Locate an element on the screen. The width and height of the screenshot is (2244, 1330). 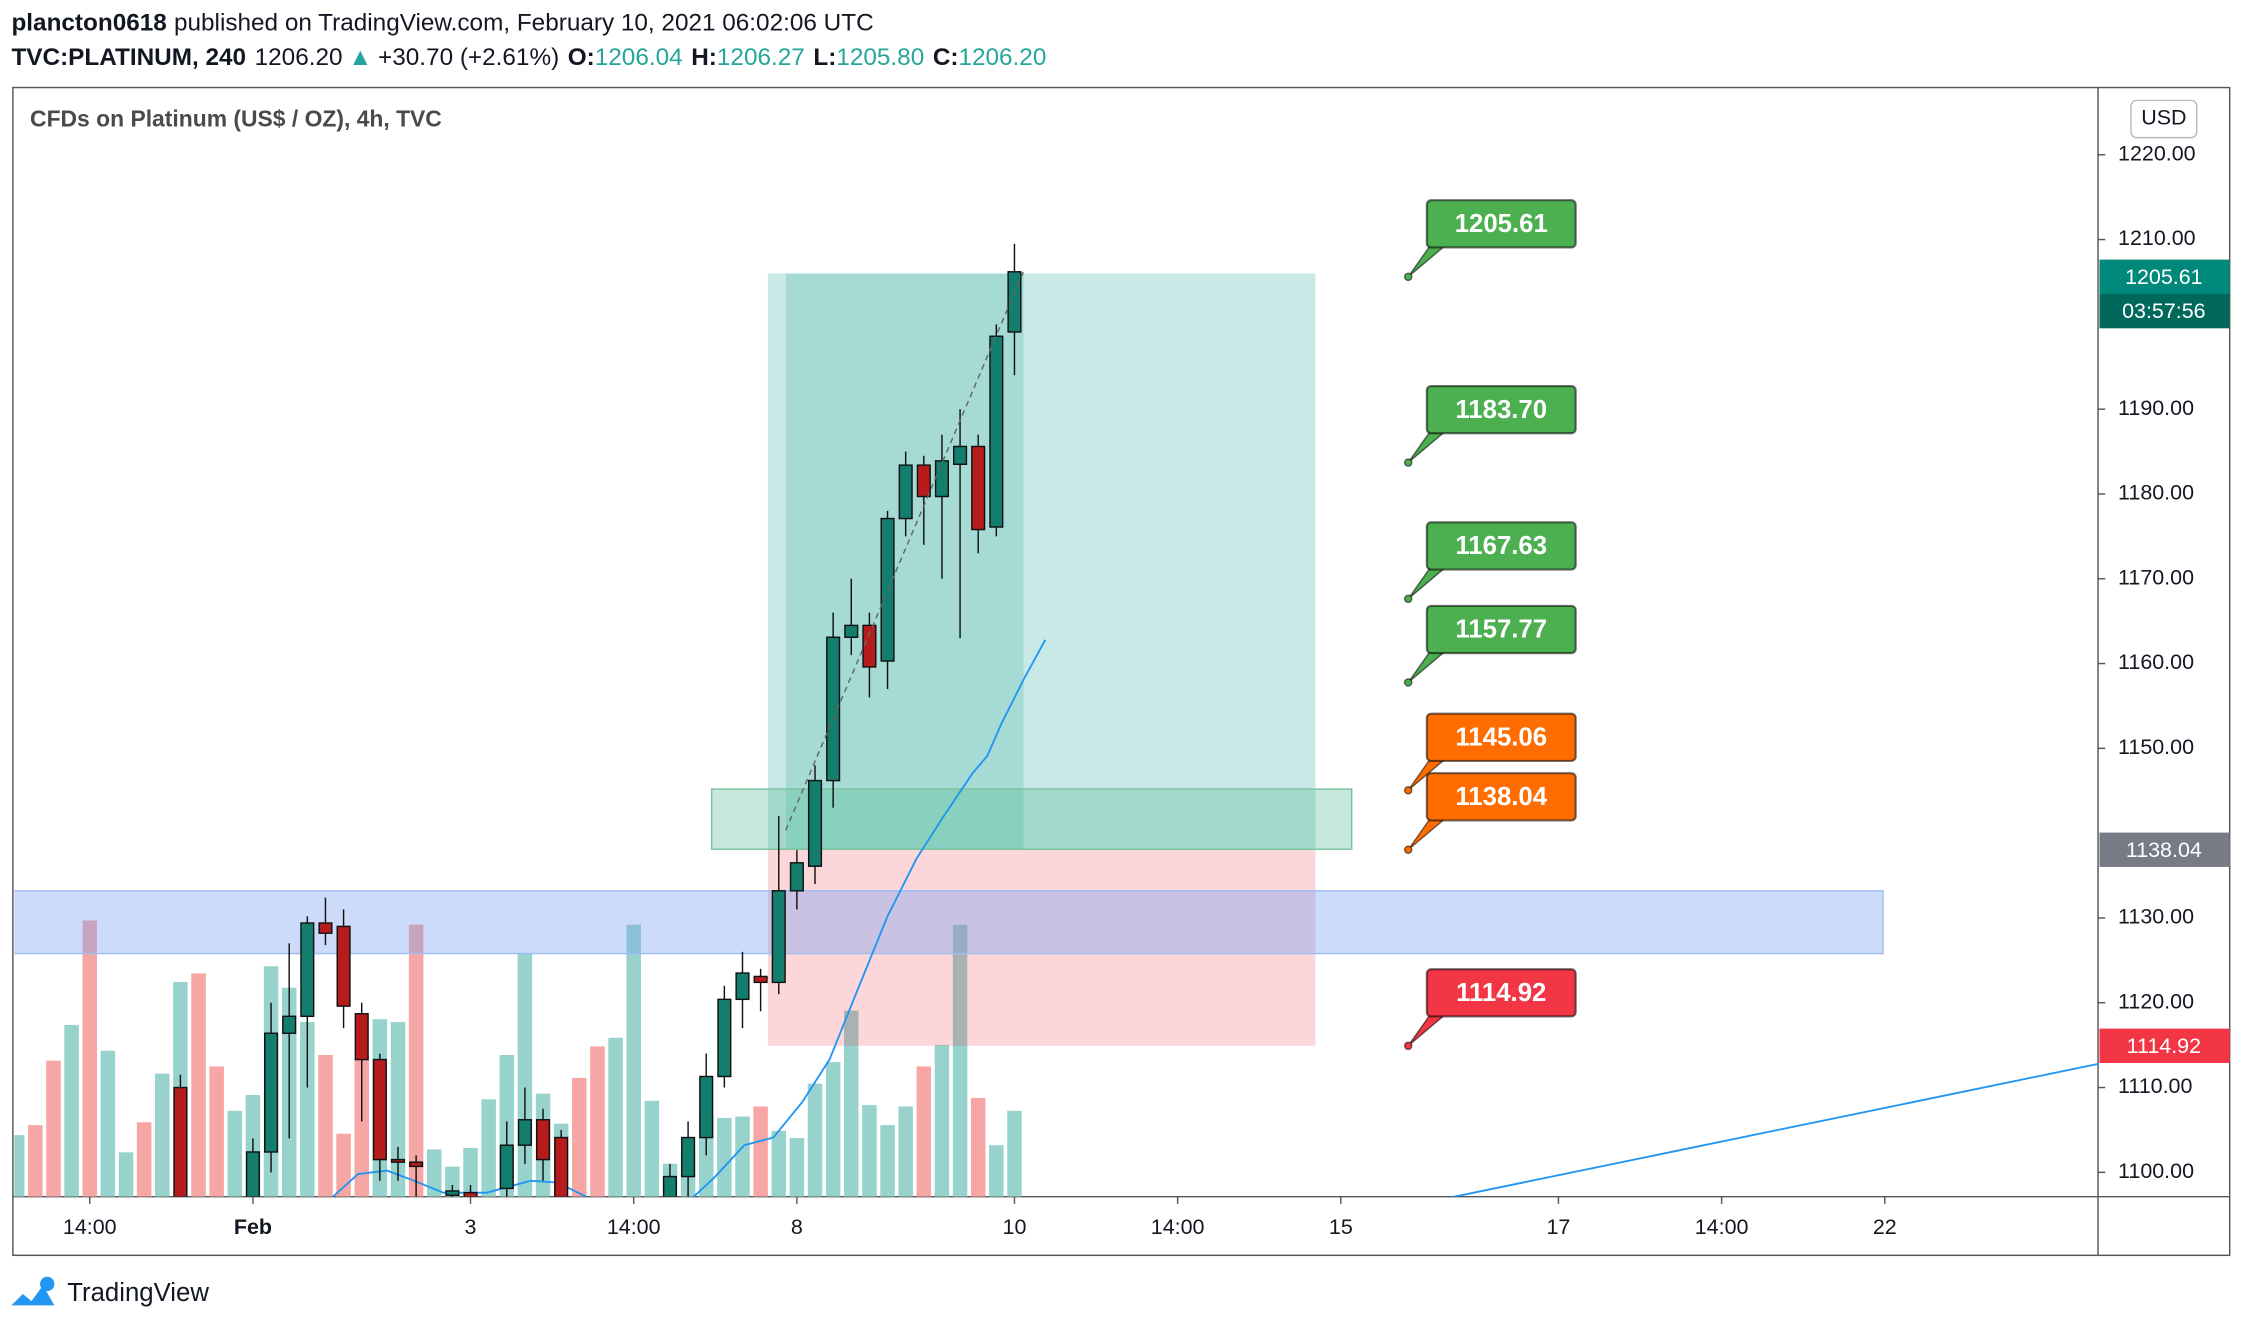
y-tick-label: 1160.00 is located at coordinates (2156, 662).